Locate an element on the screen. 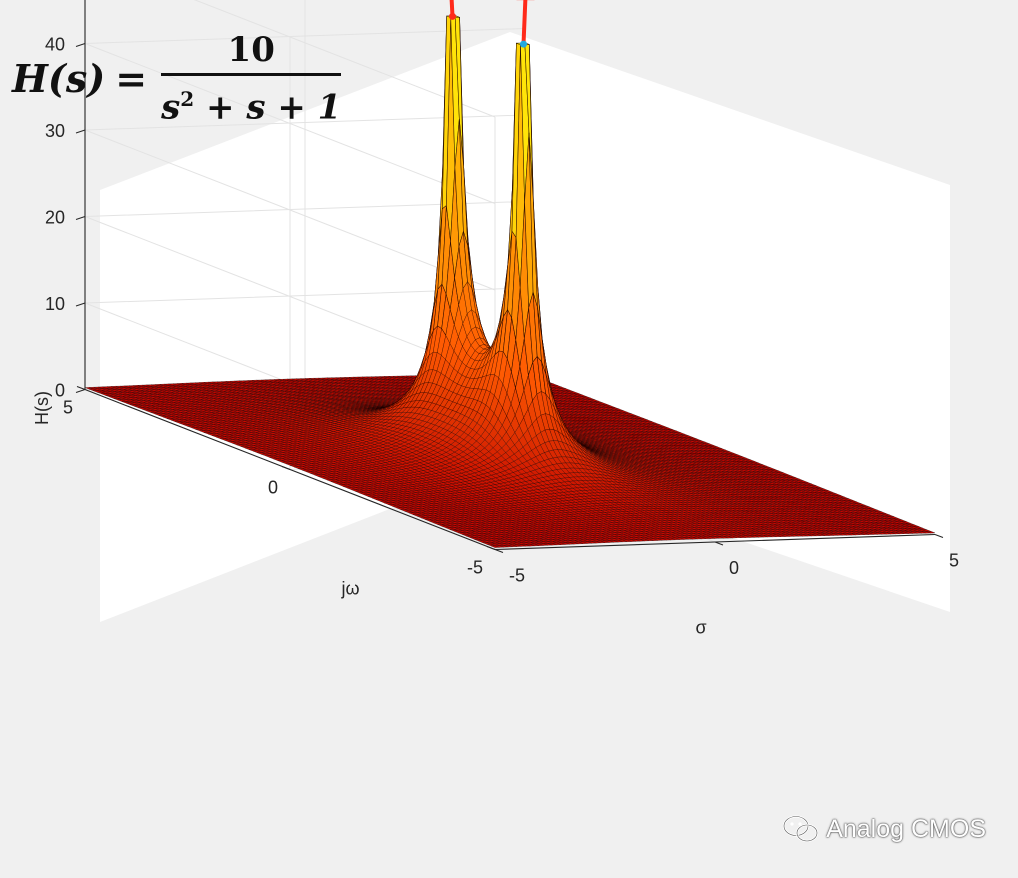  gridline-z is located at coordinates (344, 59).